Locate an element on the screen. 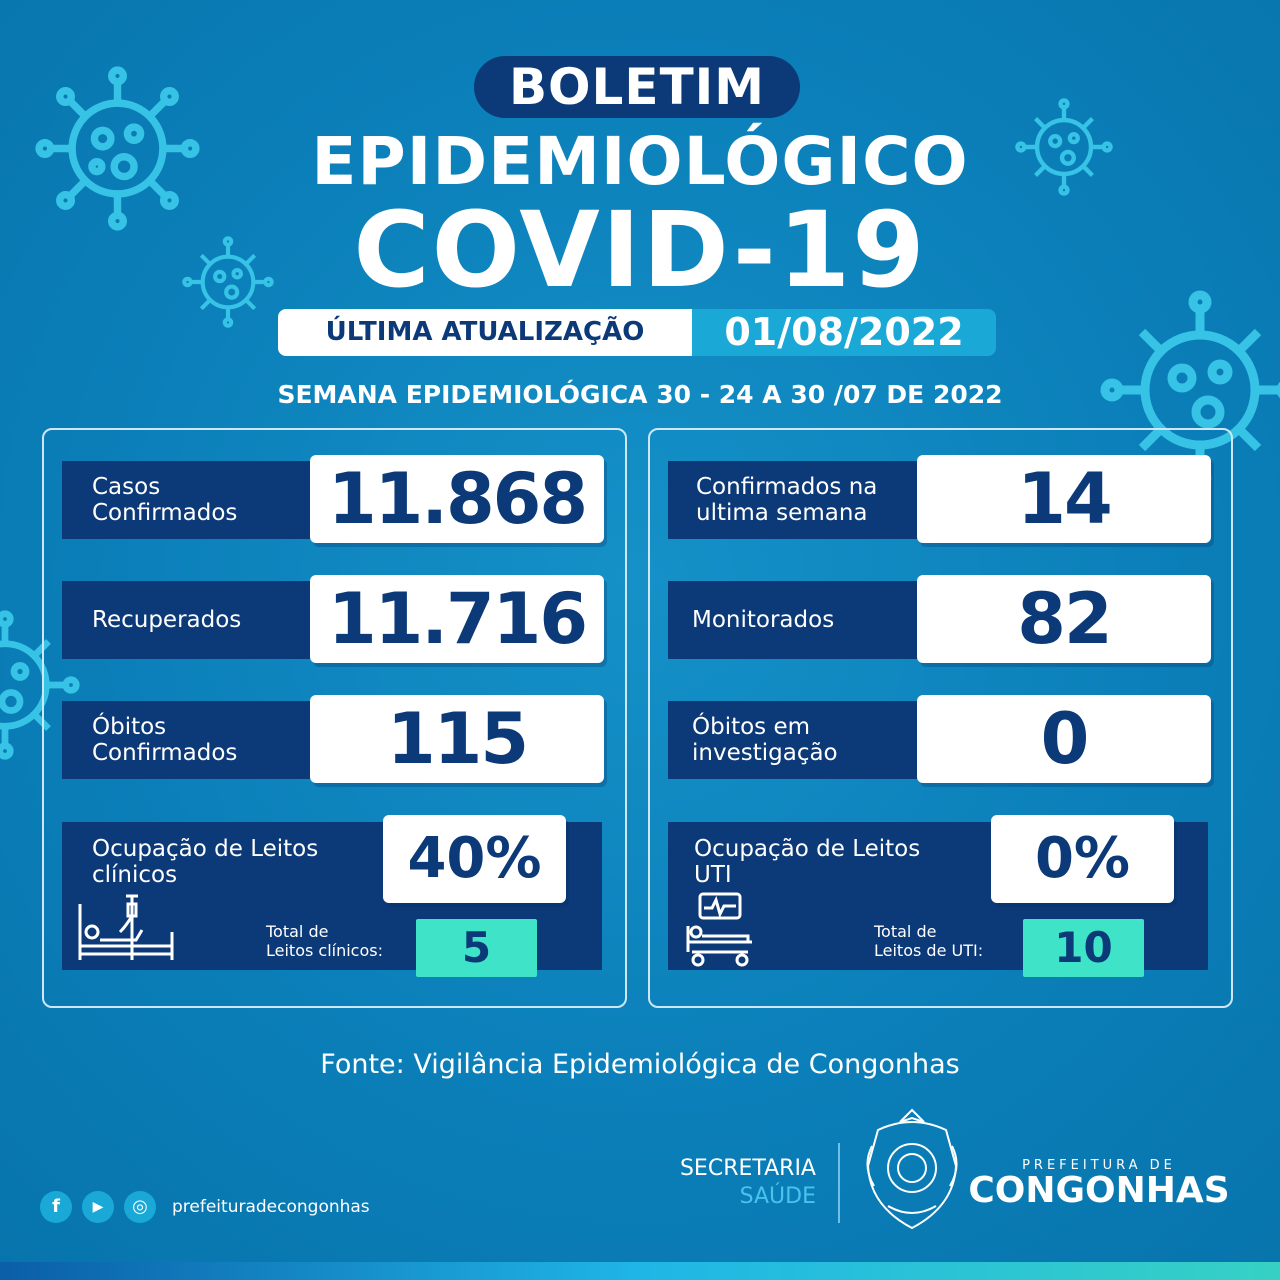 Image resolution: width=1280 pixels, height=1280 pixels. bottom-gradient-bar is located at coordinates (640, 1271).